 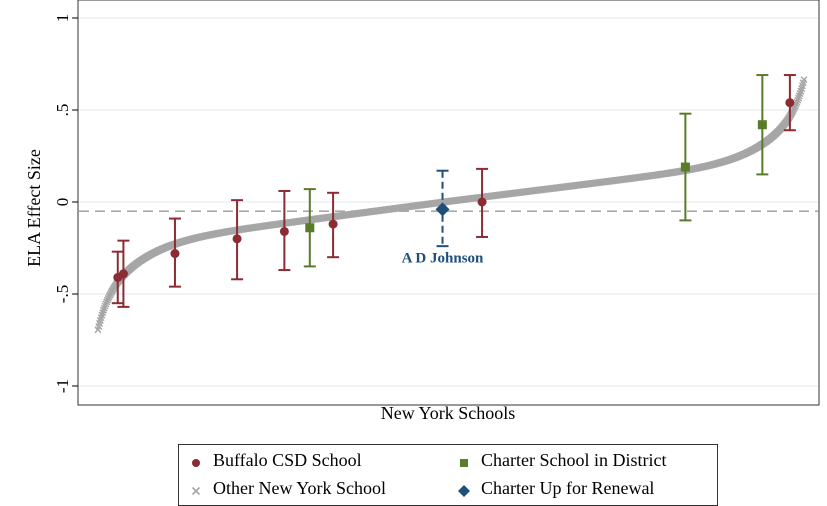 What do you see at coordinates (574, 460) in the screenshot?
I see `legend-label: Charter School in District` at bounding box center [574, 460].